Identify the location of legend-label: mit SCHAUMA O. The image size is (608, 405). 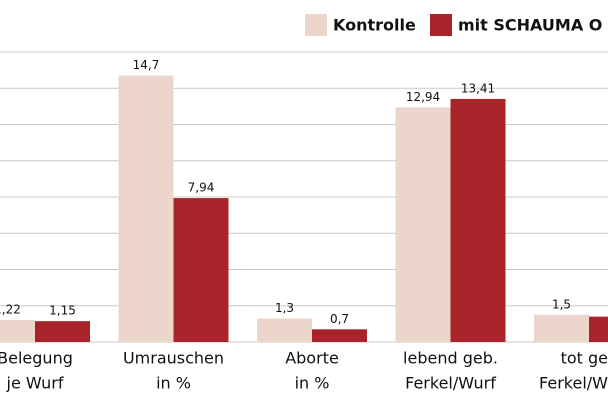
(530, 25).